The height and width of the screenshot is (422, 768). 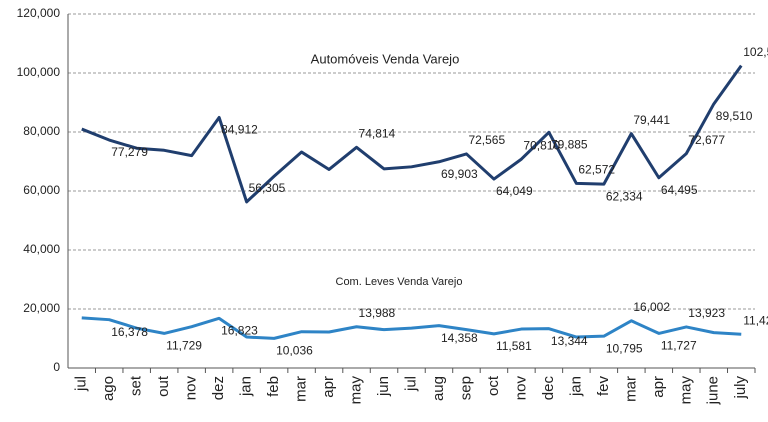 I want to click on y-tick-label: 100,000, so click(x=39, y=72).